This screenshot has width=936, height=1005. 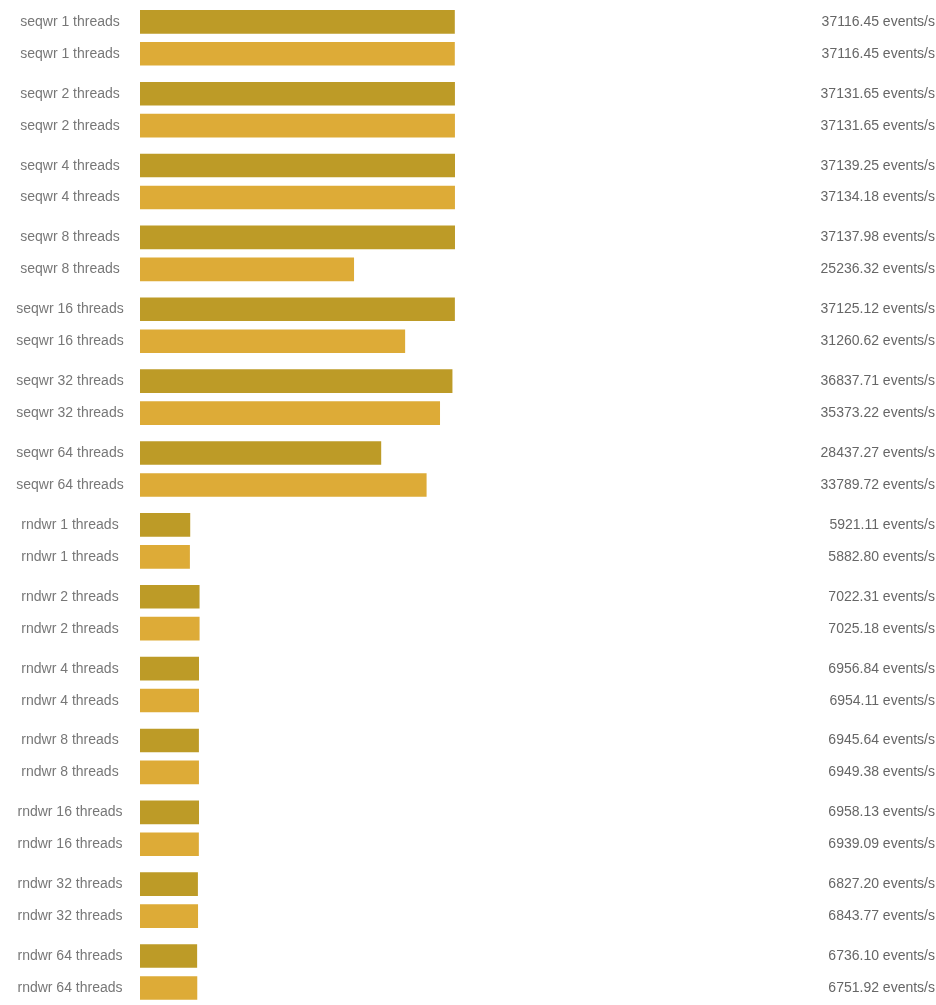 What do you see at coordinates (877, 308) in the screenshot?
I see `data-label: 37125.12 events/s` at bounding box center [877, 308].